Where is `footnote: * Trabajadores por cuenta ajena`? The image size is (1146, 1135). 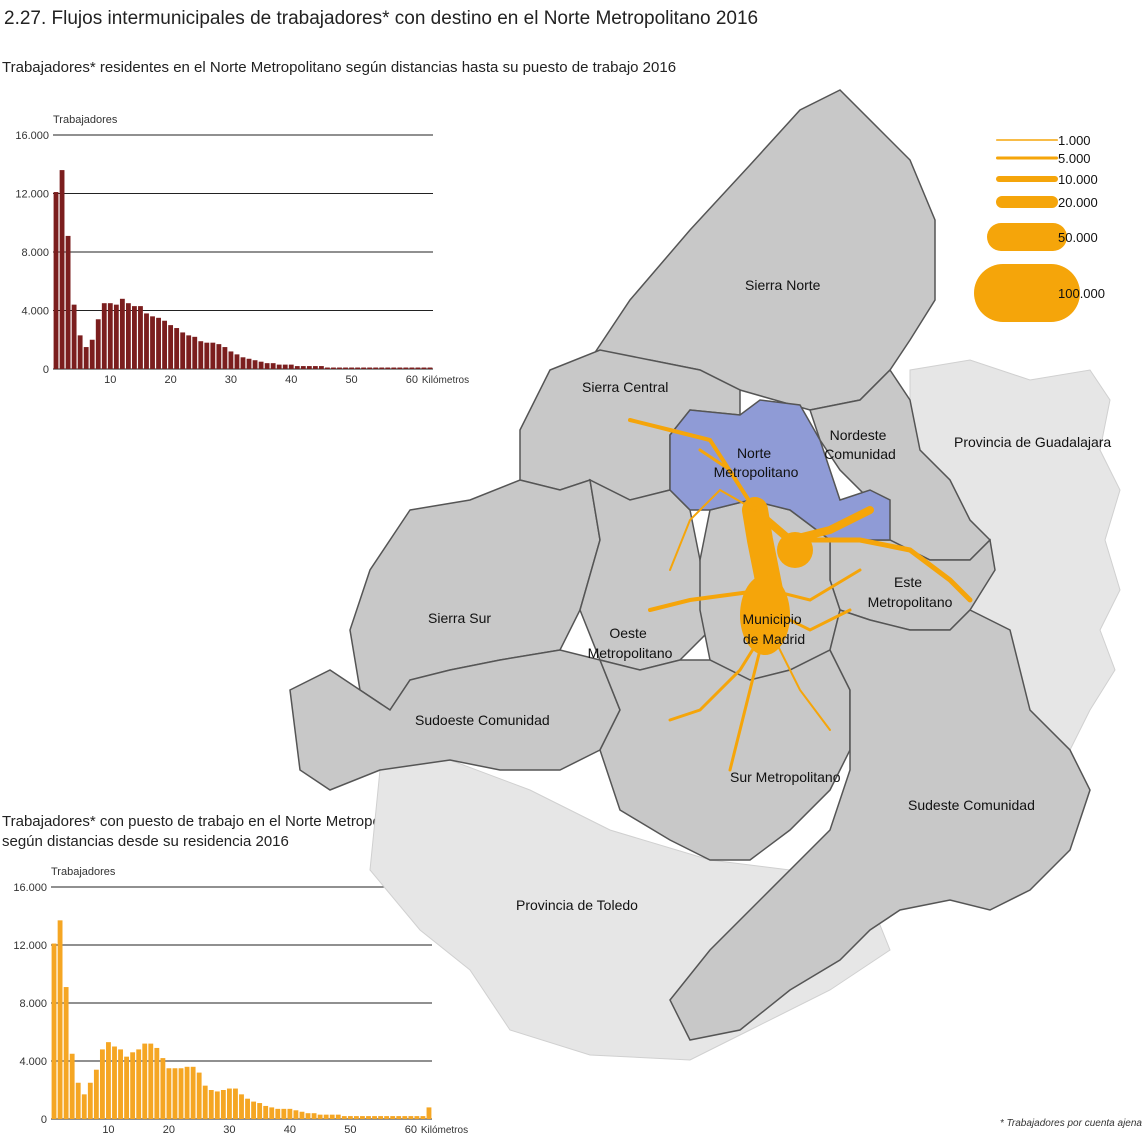
footnote: * Trabajadores por cuenta ajena is located at coordinates (1070, 1123).